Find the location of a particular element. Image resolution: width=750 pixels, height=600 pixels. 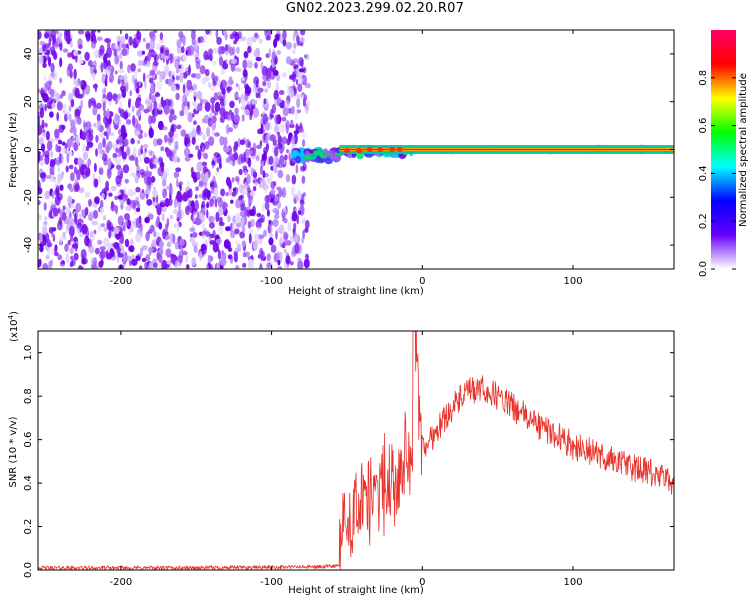

spectrogram-x-tick-label: 100 is located at coordinates (572, 281).